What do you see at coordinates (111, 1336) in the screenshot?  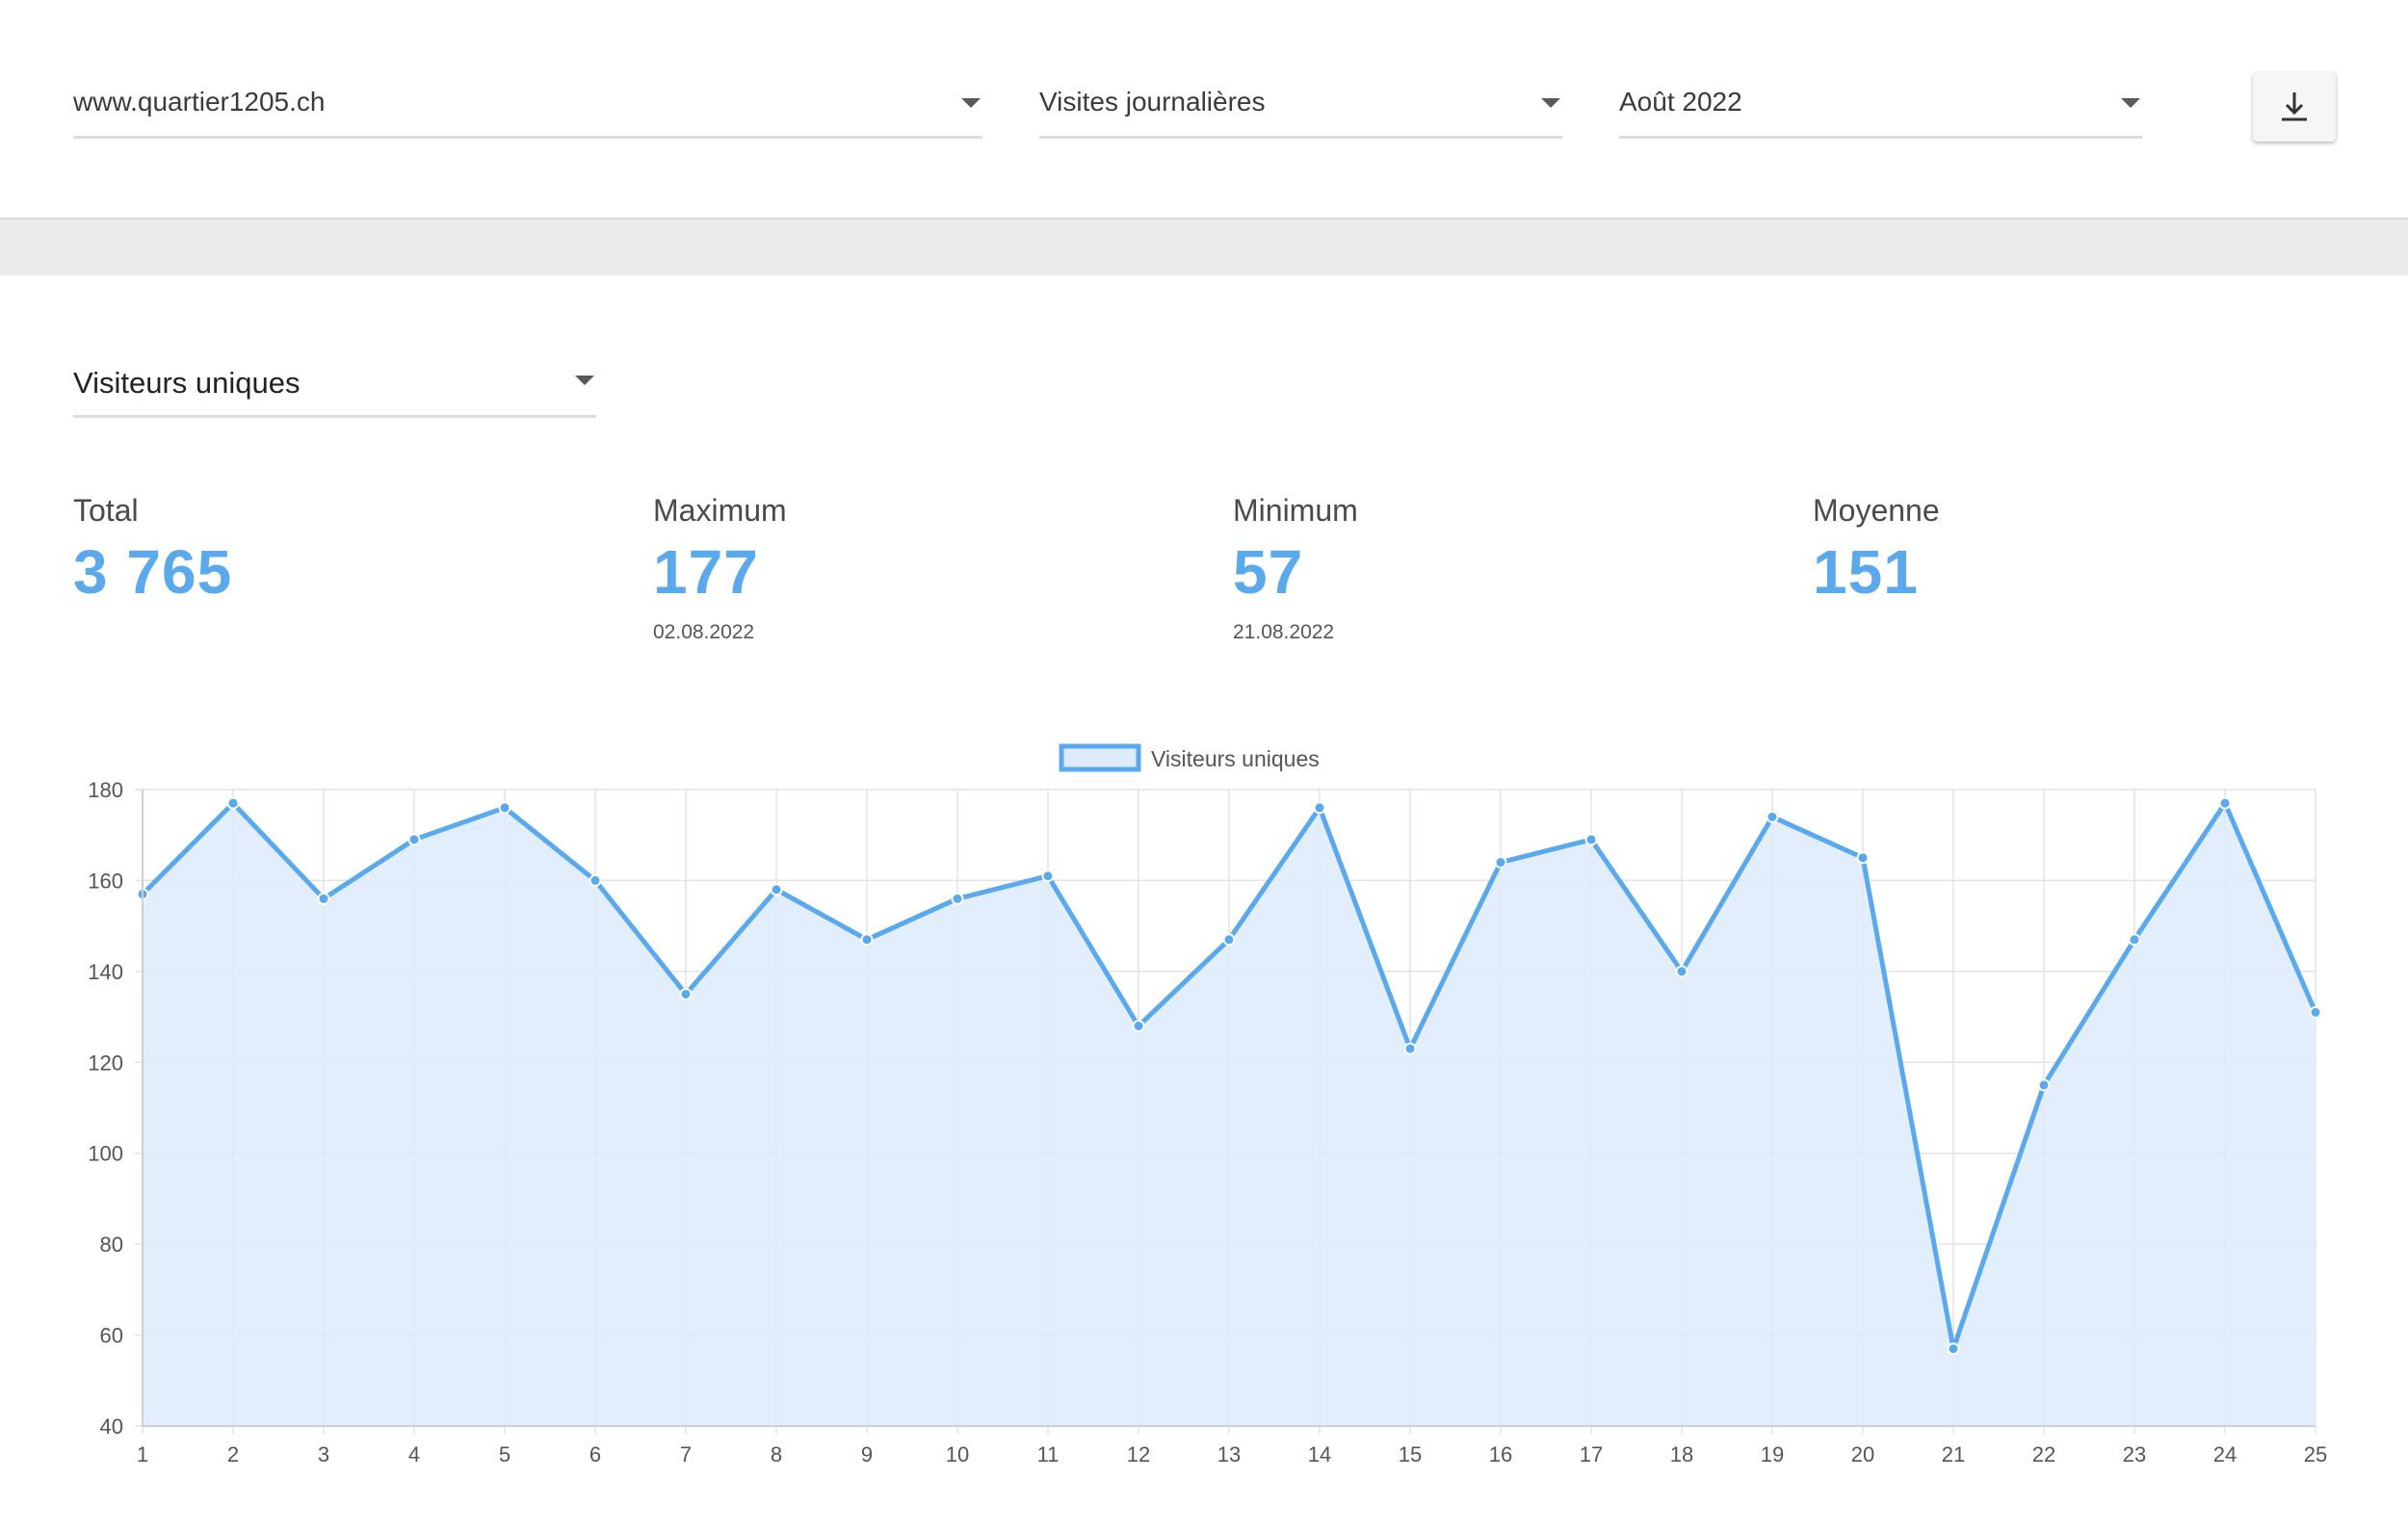 I see `y-tick-label: 60` at bounding box center [111, 1336].